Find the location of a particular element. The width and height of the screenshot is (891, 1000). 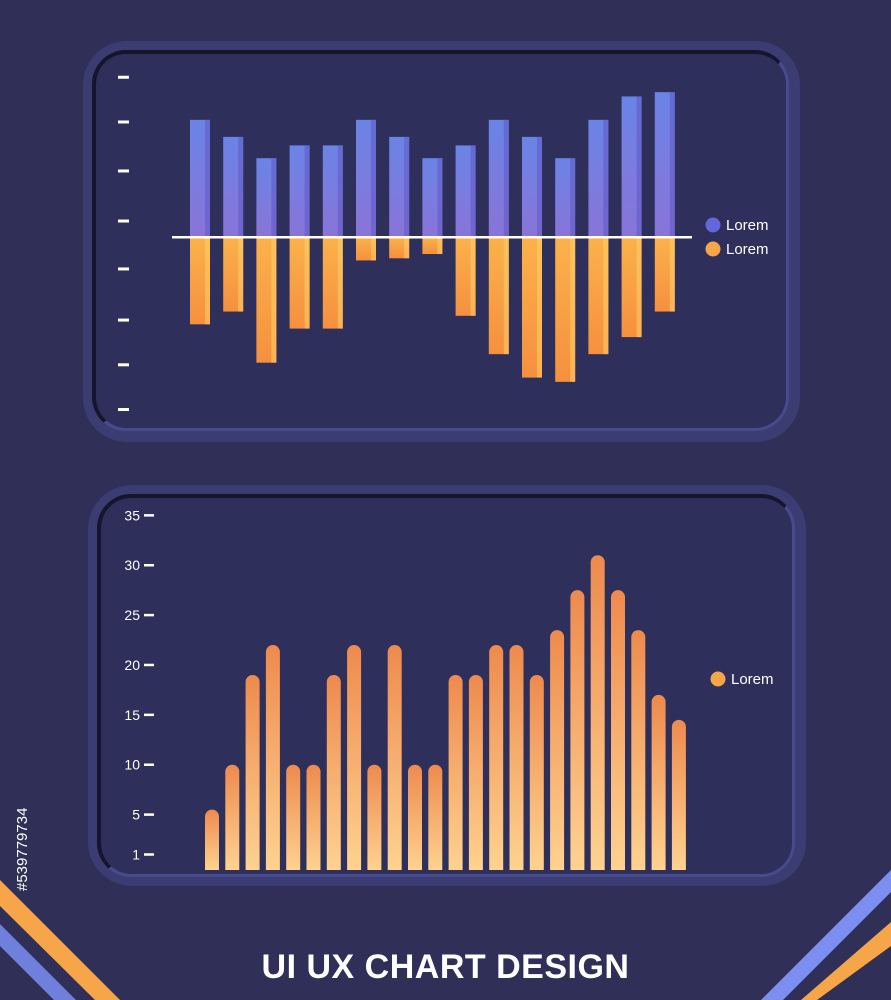

y-tick-label: 25 is located at coordinates (132, 615).